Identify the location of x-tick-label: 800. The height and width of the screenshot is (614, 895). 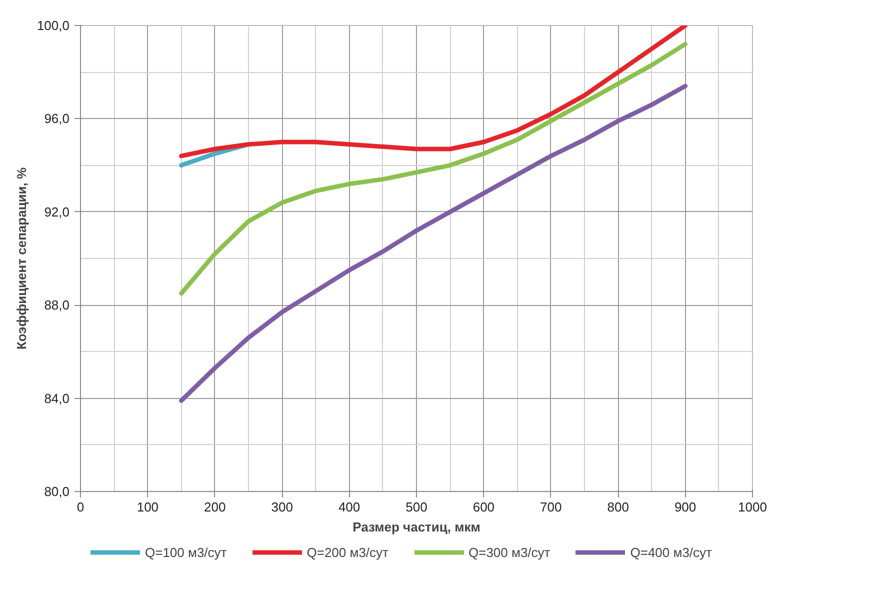
(618, 507).